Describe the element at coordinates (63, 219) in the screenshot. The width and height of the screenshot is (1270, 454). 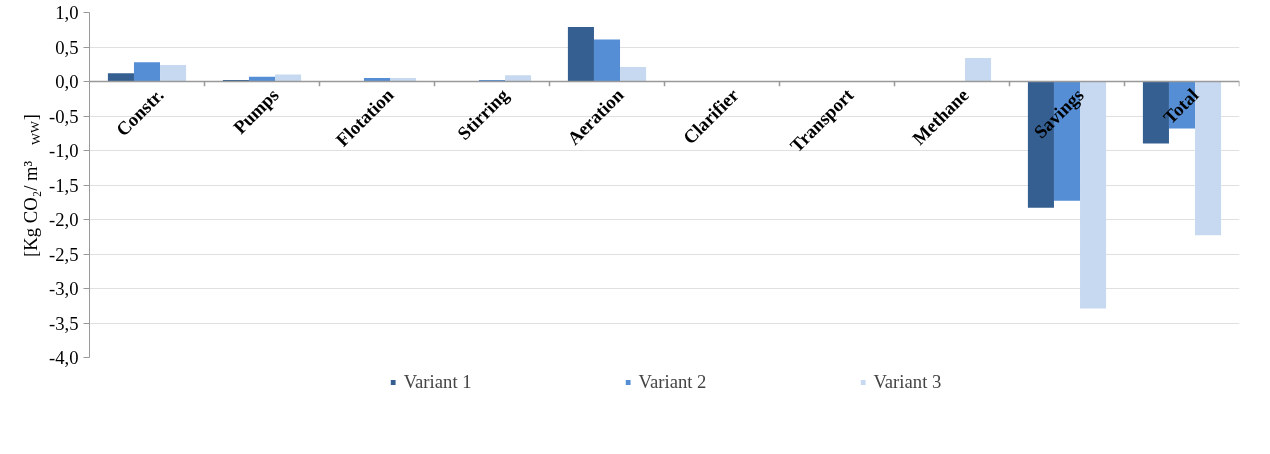
I see `y-tick-label: -2,0` at that location.